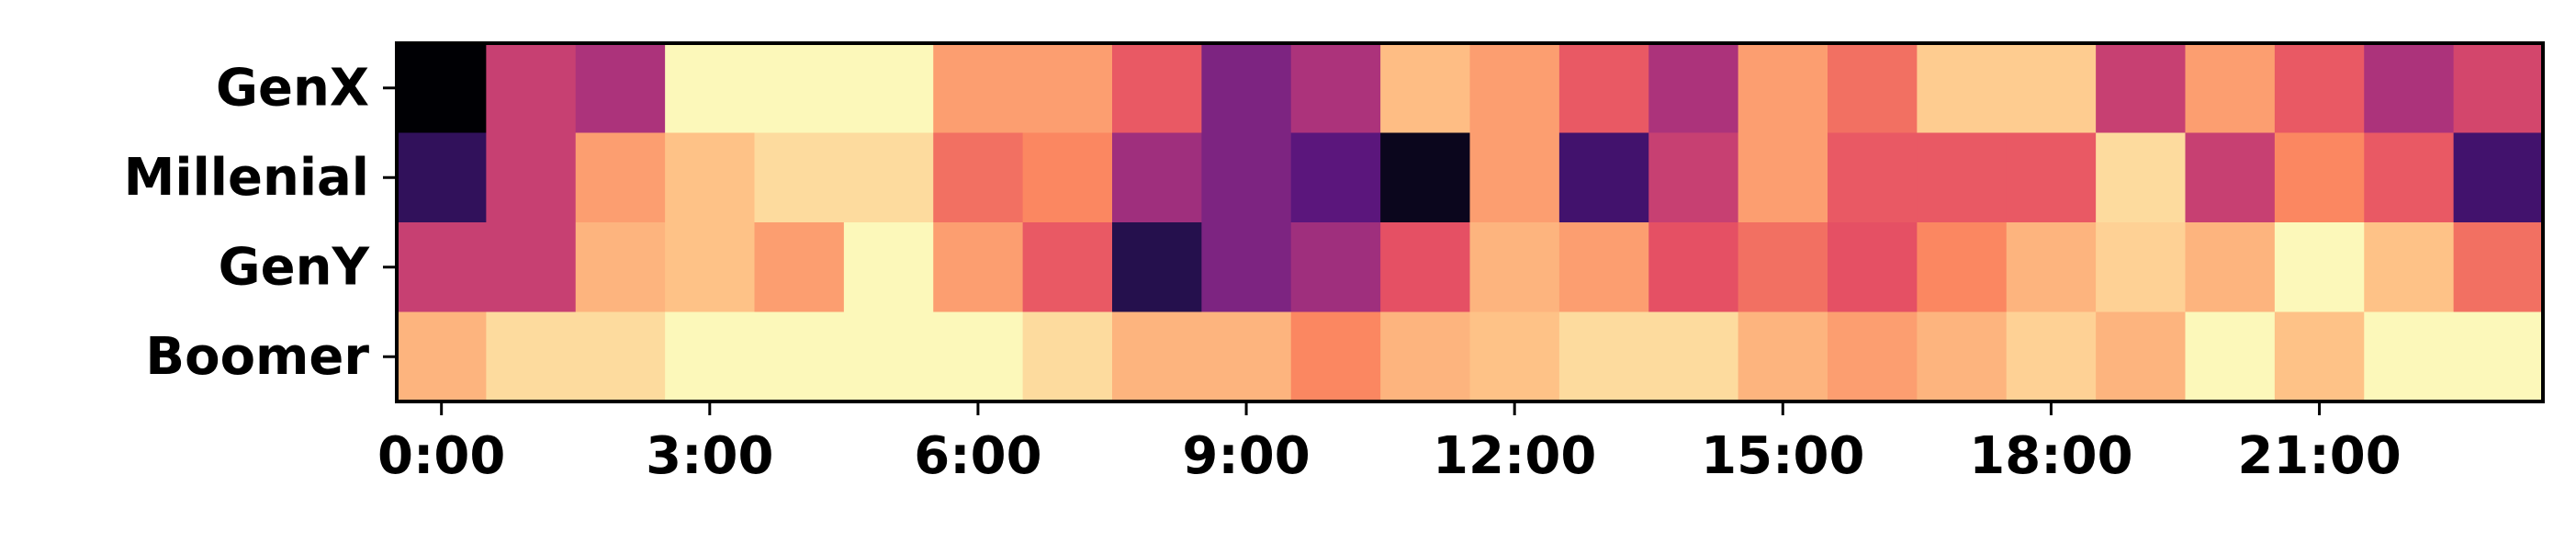  Describe the element at coordinates (1389, 443) in the screenshot. I see `x-axis: 0:00 3:00 6:00 9:00 12:00 15:00 18:00 21:00` at that location.